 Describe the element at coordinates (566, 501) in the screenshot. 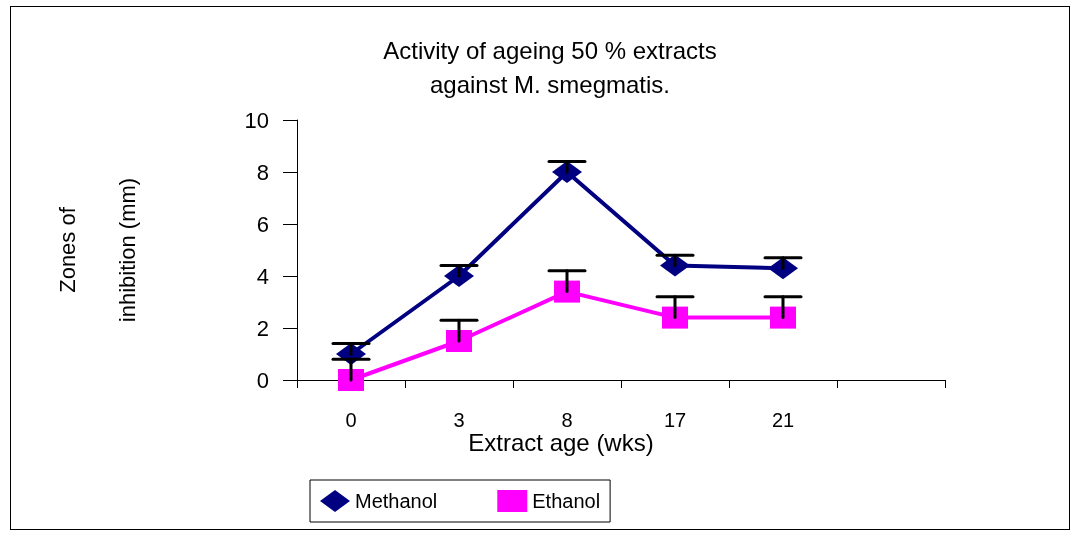

I see `legend-label: Ethanol` at that location.